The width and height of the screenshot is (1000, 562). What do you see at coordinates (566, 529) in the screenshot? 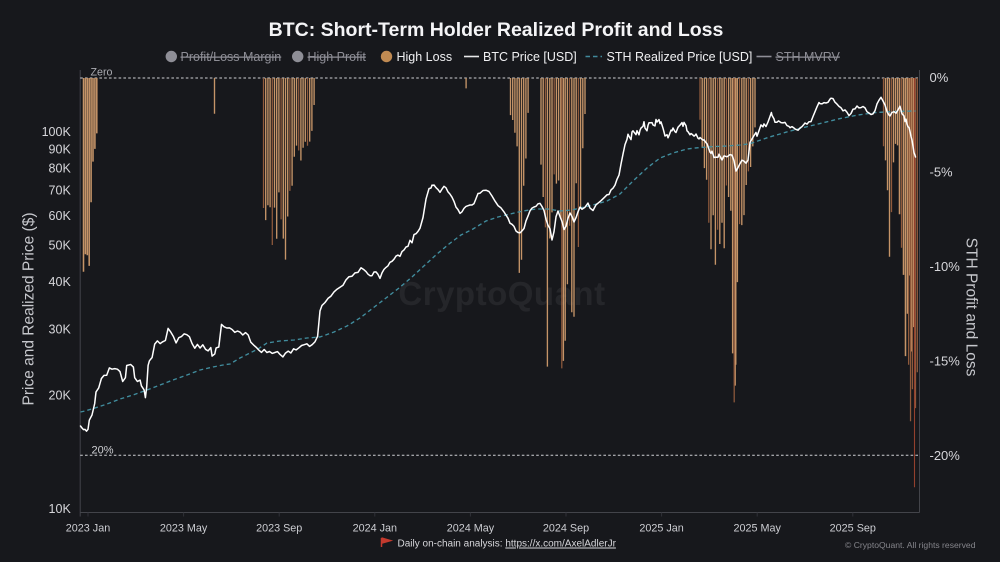
I see `svg-text: 2024 Sep` at bounding box center [566, 529].